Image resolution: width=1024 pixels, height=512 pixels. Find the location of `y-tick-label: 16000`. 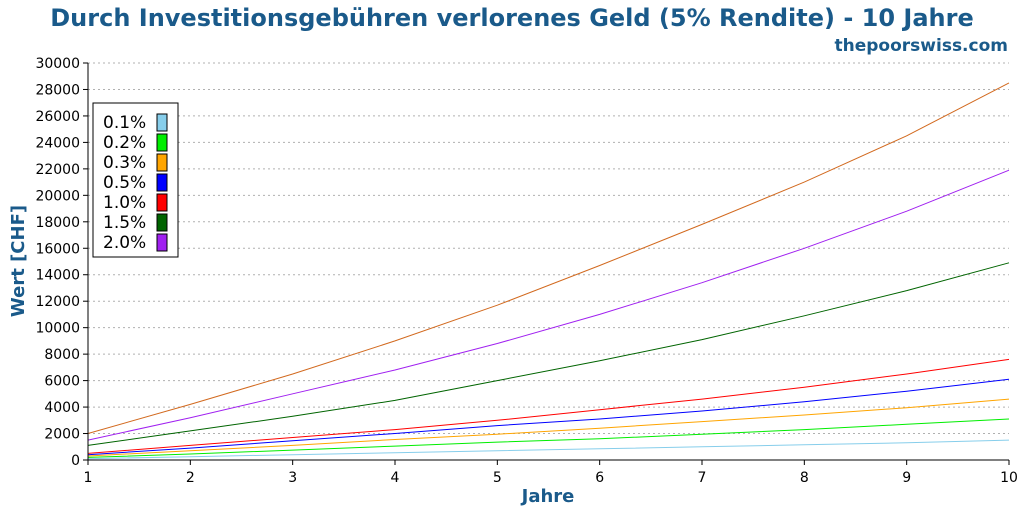

y-tick-label: 16000 is located at coordinates (57, 249).